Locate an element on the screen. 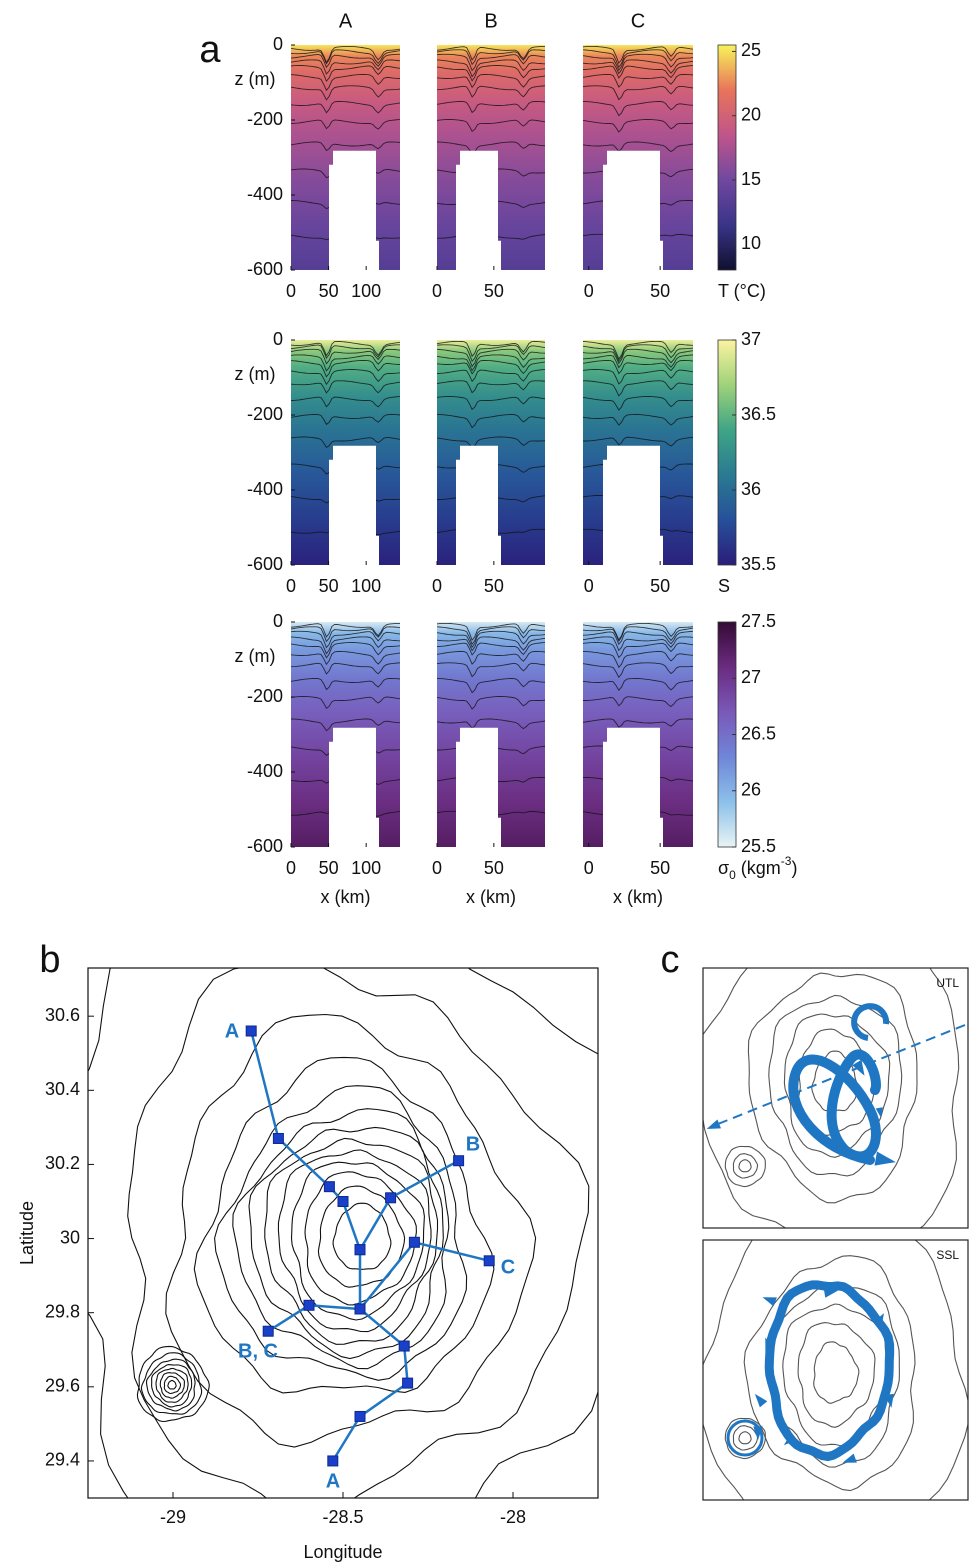 The height and width of the screenshot is (1568, 974). colorbar-tick-label: 26.5 is located at coordinates (758, 733).